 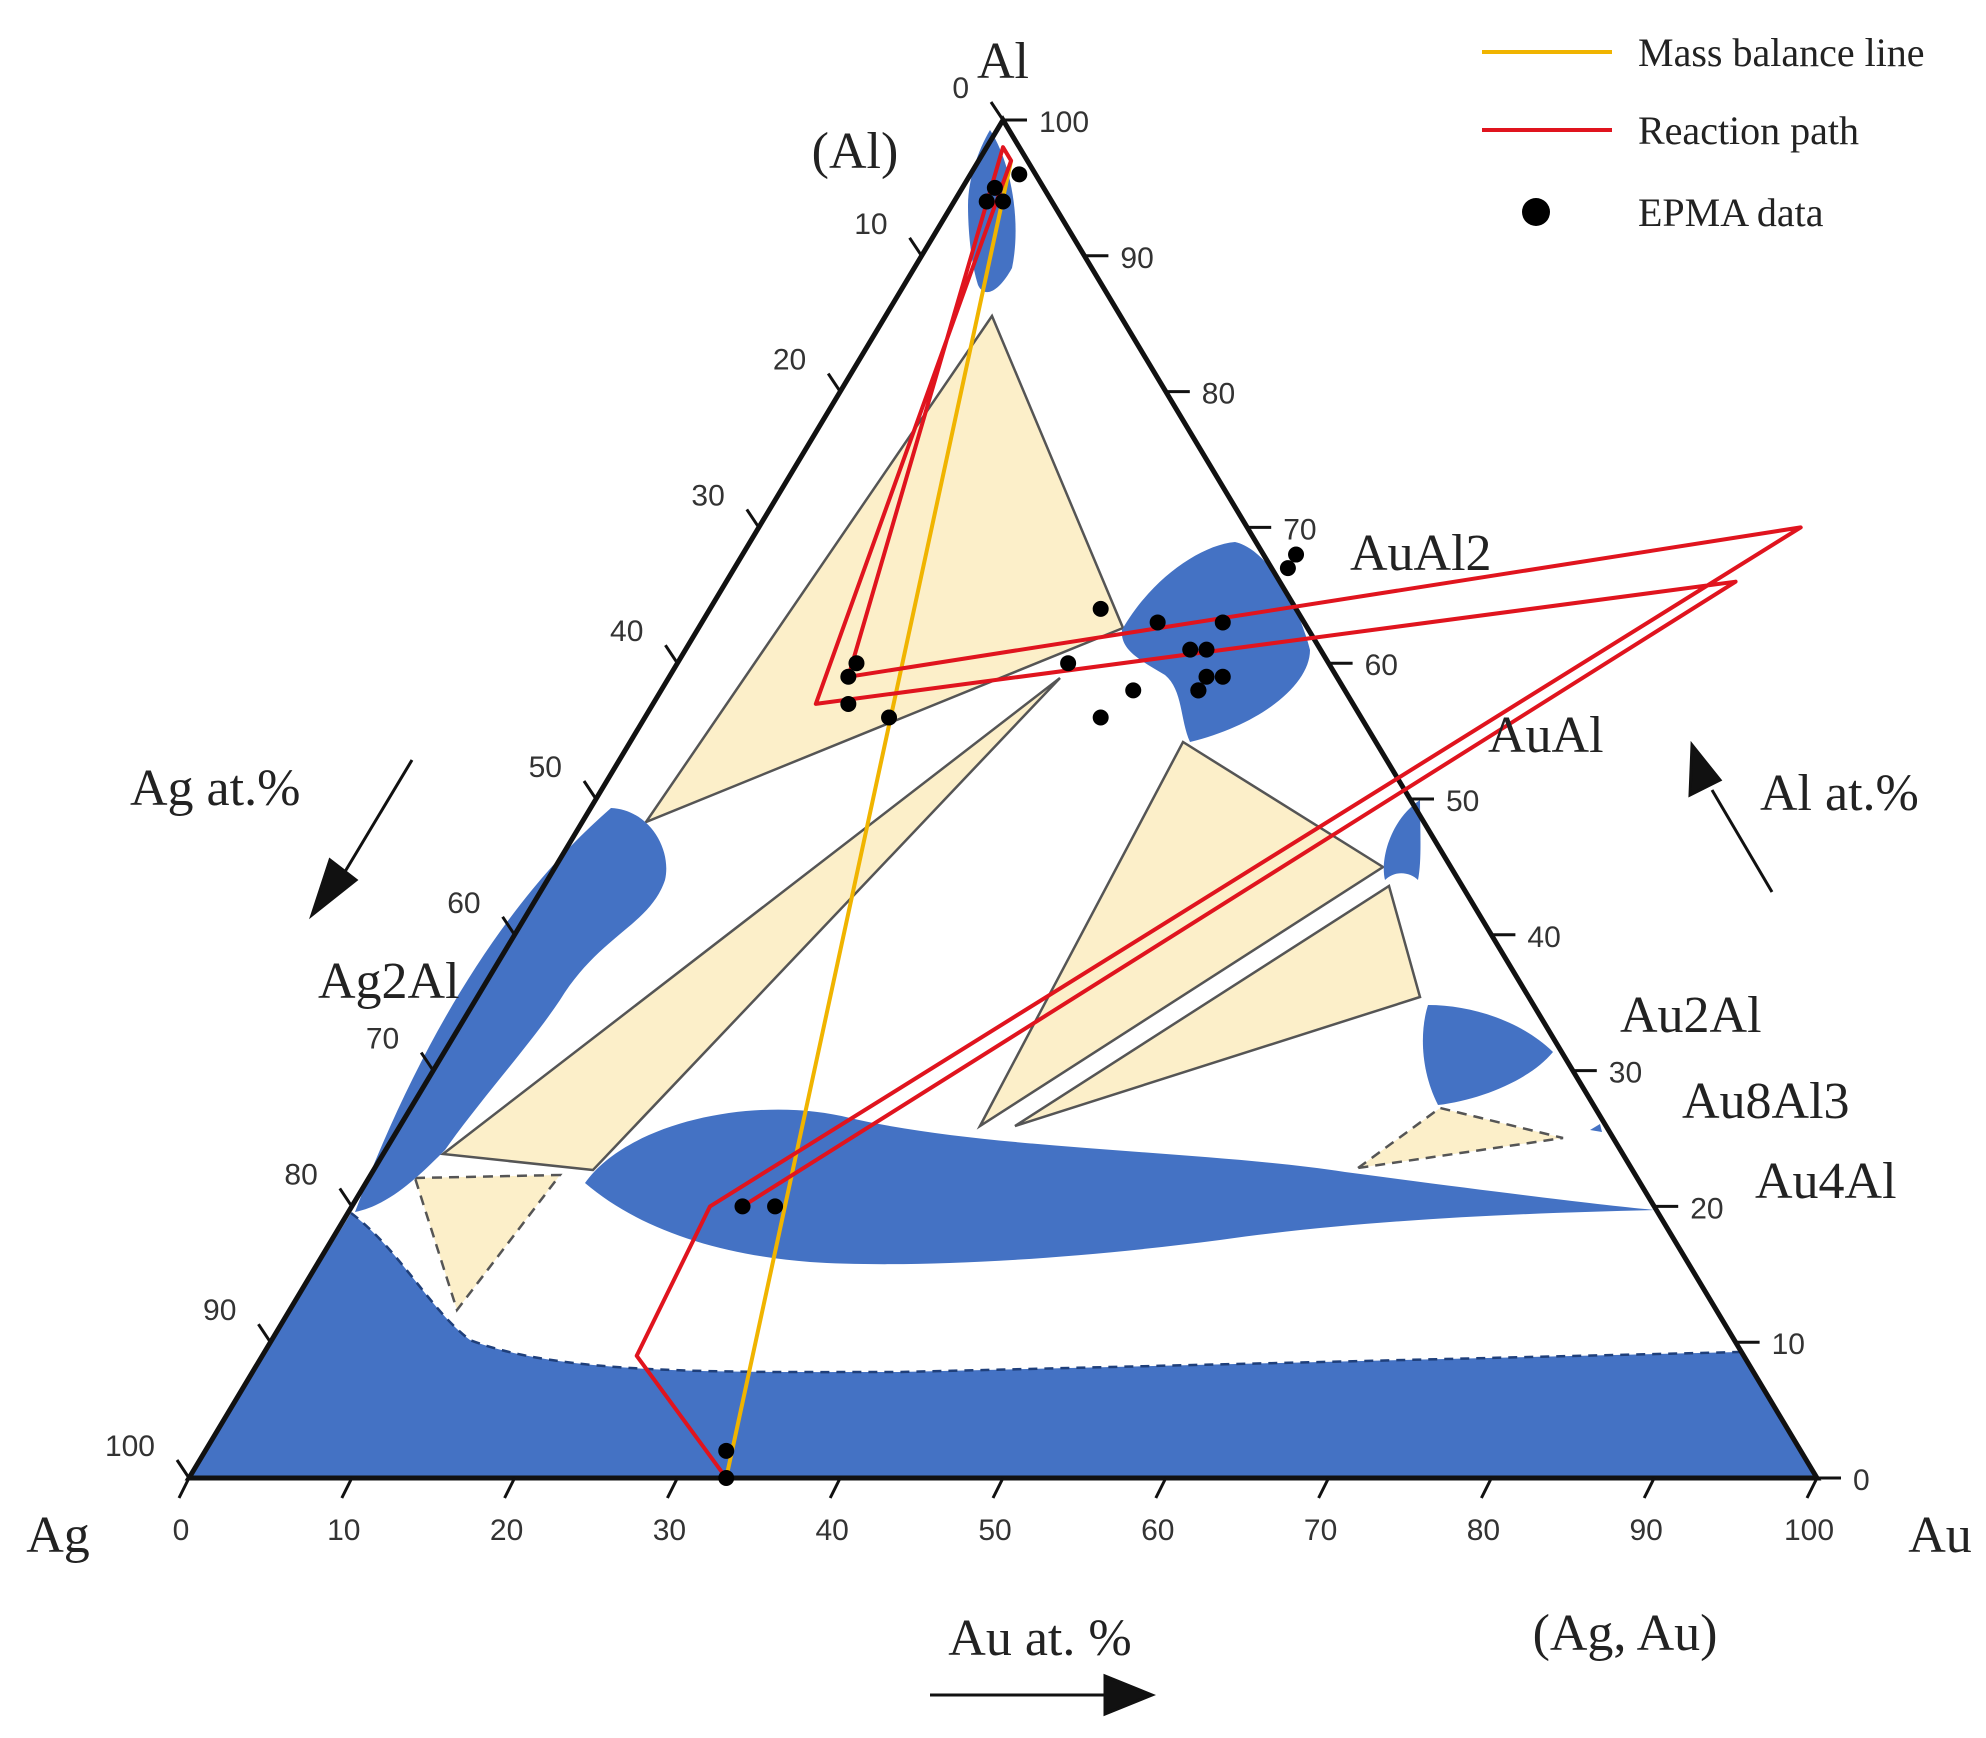 I want to click on vertex-label-right: Au, so click(x=1940, y=1535).